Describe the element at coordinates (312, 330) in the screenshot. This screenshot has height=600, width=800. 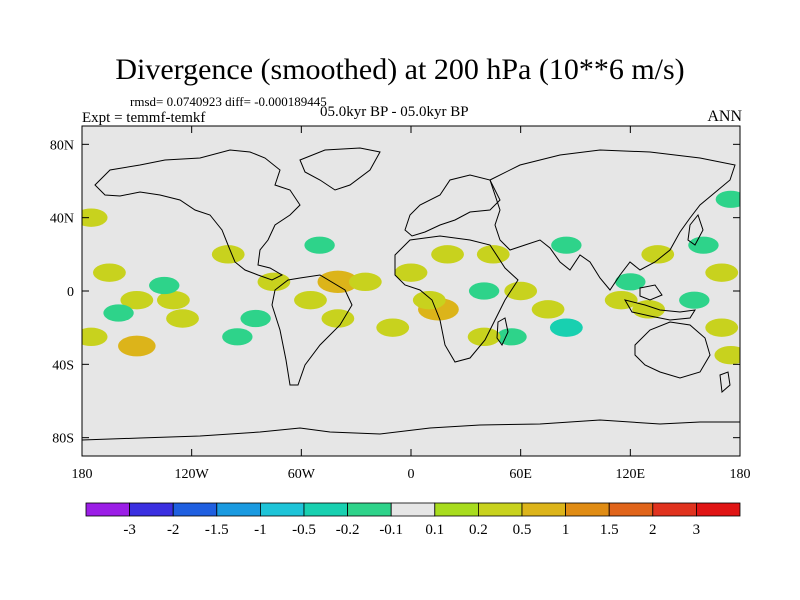
I see `coastline-south-america` at that location.